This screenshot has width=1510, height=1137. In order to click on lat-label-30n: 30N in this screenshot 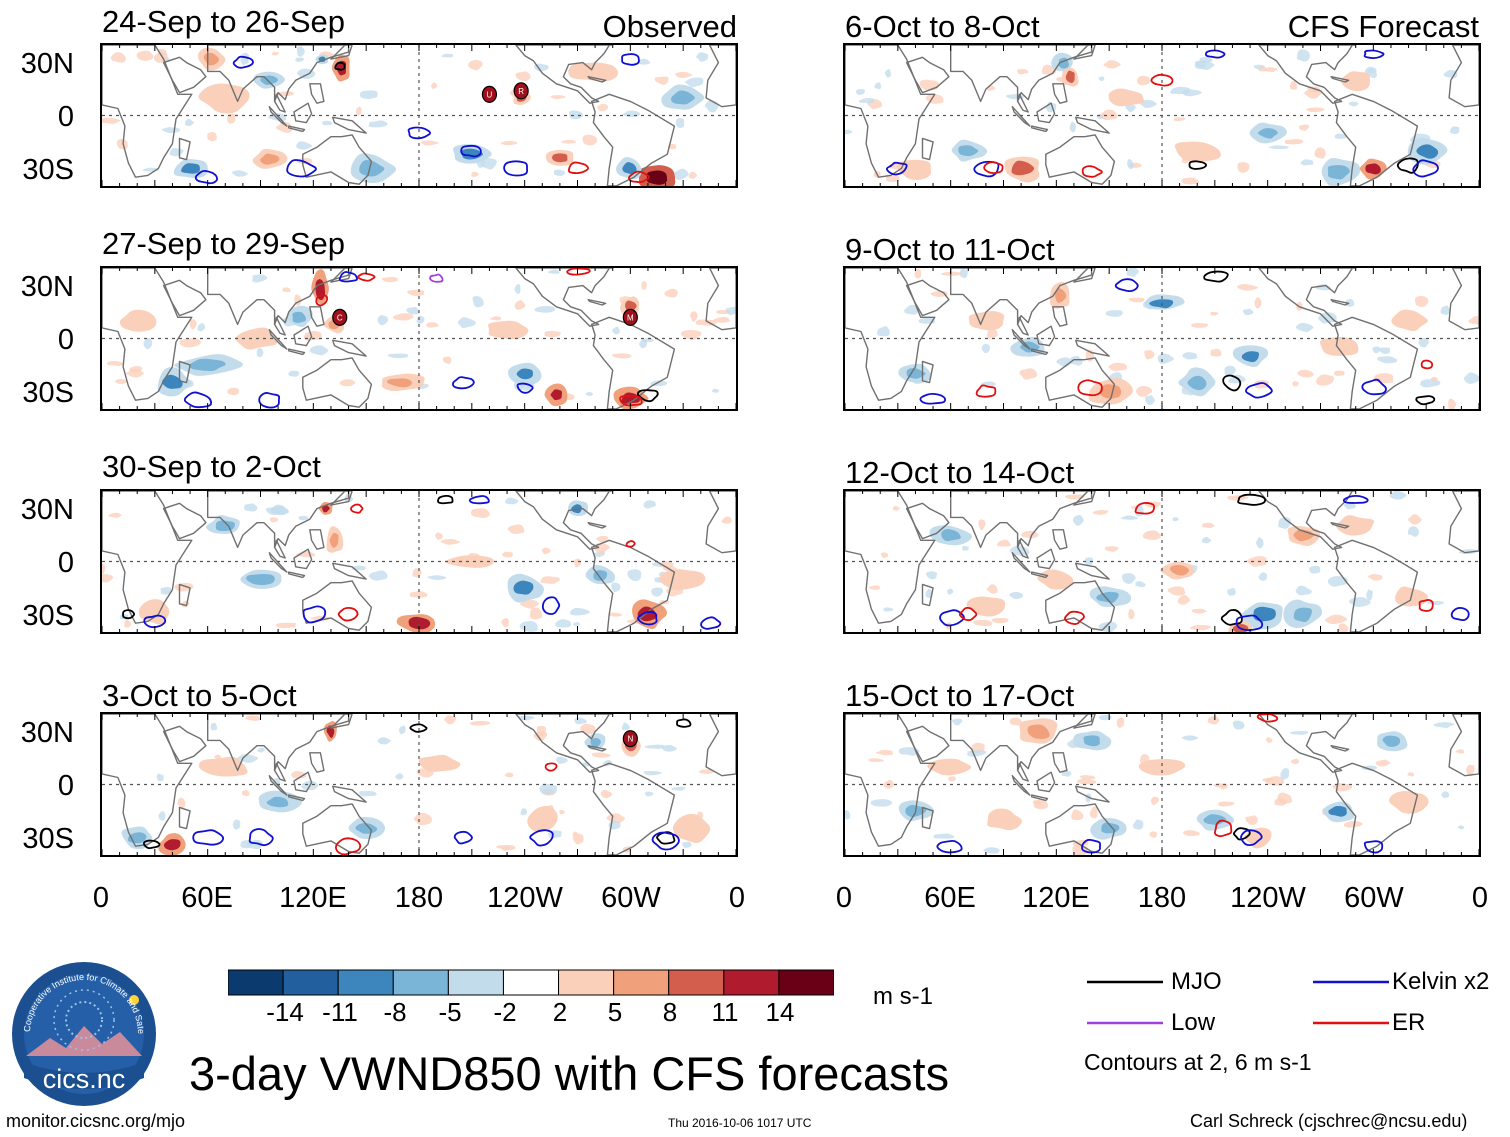, I will do `click(47, 287)`.